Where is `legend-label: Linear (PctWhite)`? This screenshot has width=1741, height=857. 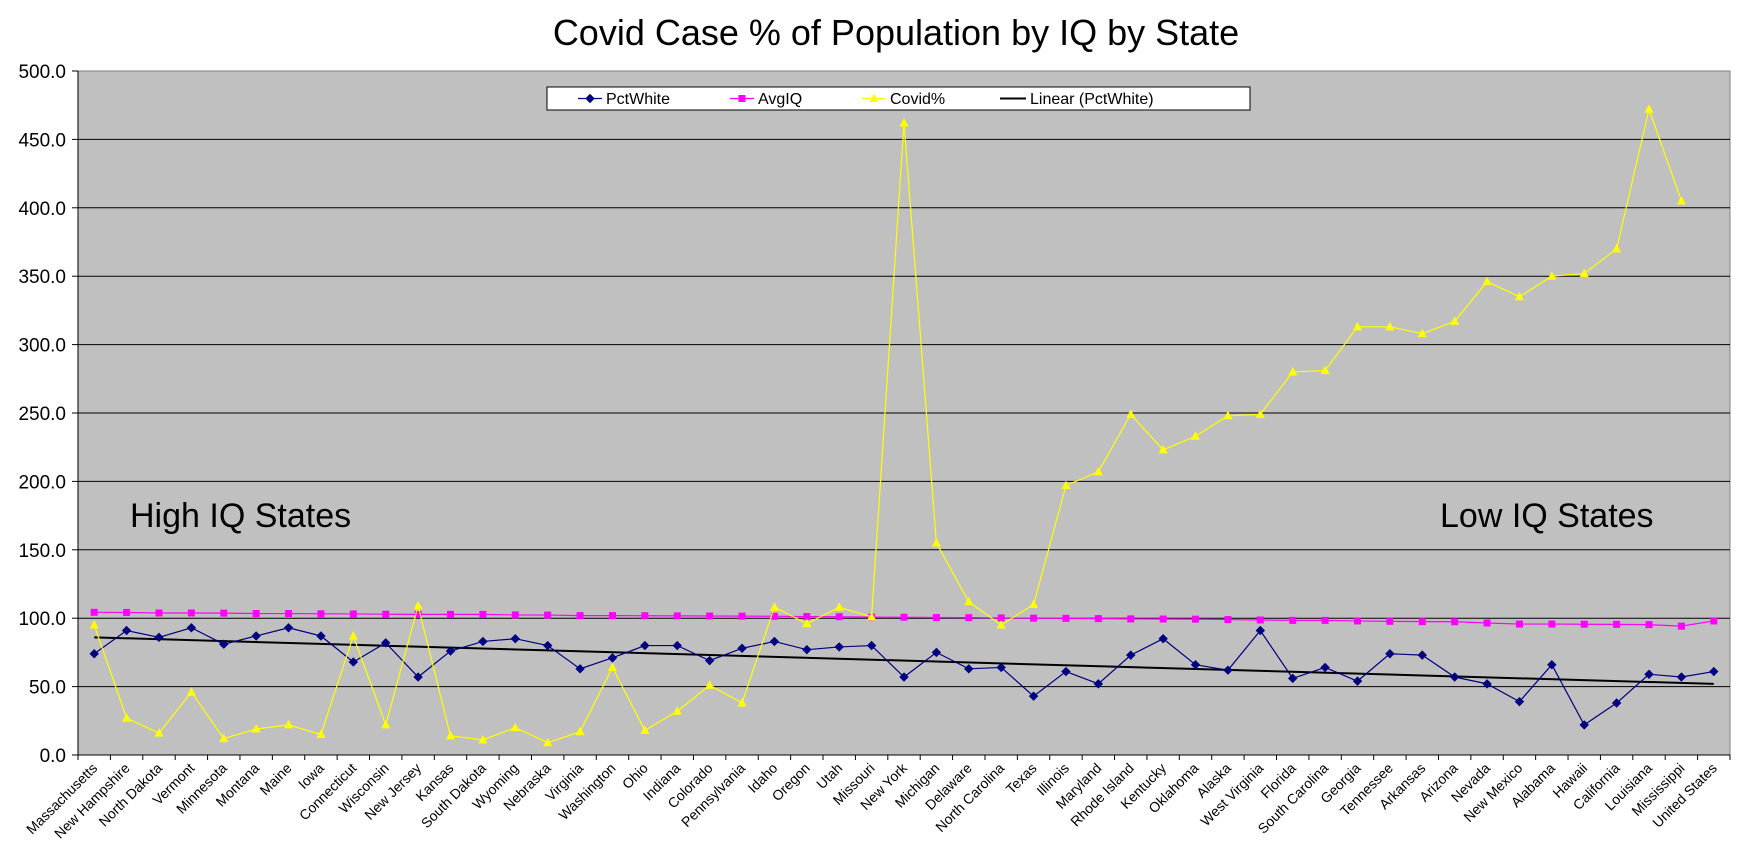
legend-label: Linear (PctWhite) is located at coordinates (1092, 99).